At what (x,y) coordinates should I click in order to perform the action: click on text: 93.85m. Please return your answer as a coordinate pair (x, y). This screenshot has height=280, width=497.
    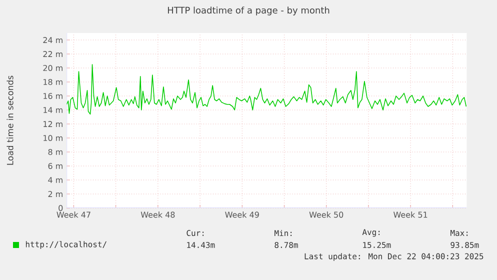
    Looking at the image, I should click on (464, 245).